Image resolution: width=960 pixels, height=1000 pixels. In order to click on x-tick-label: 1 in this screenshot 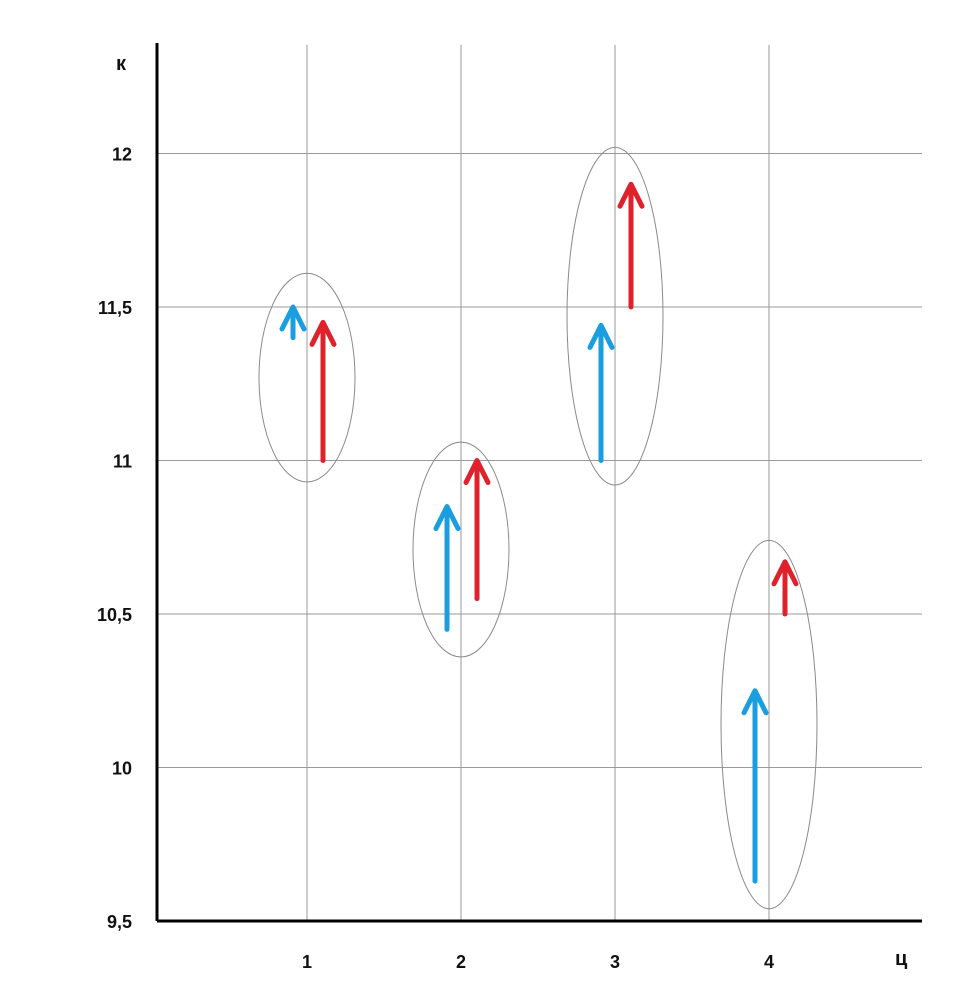, I will do `click(307, 962)`.